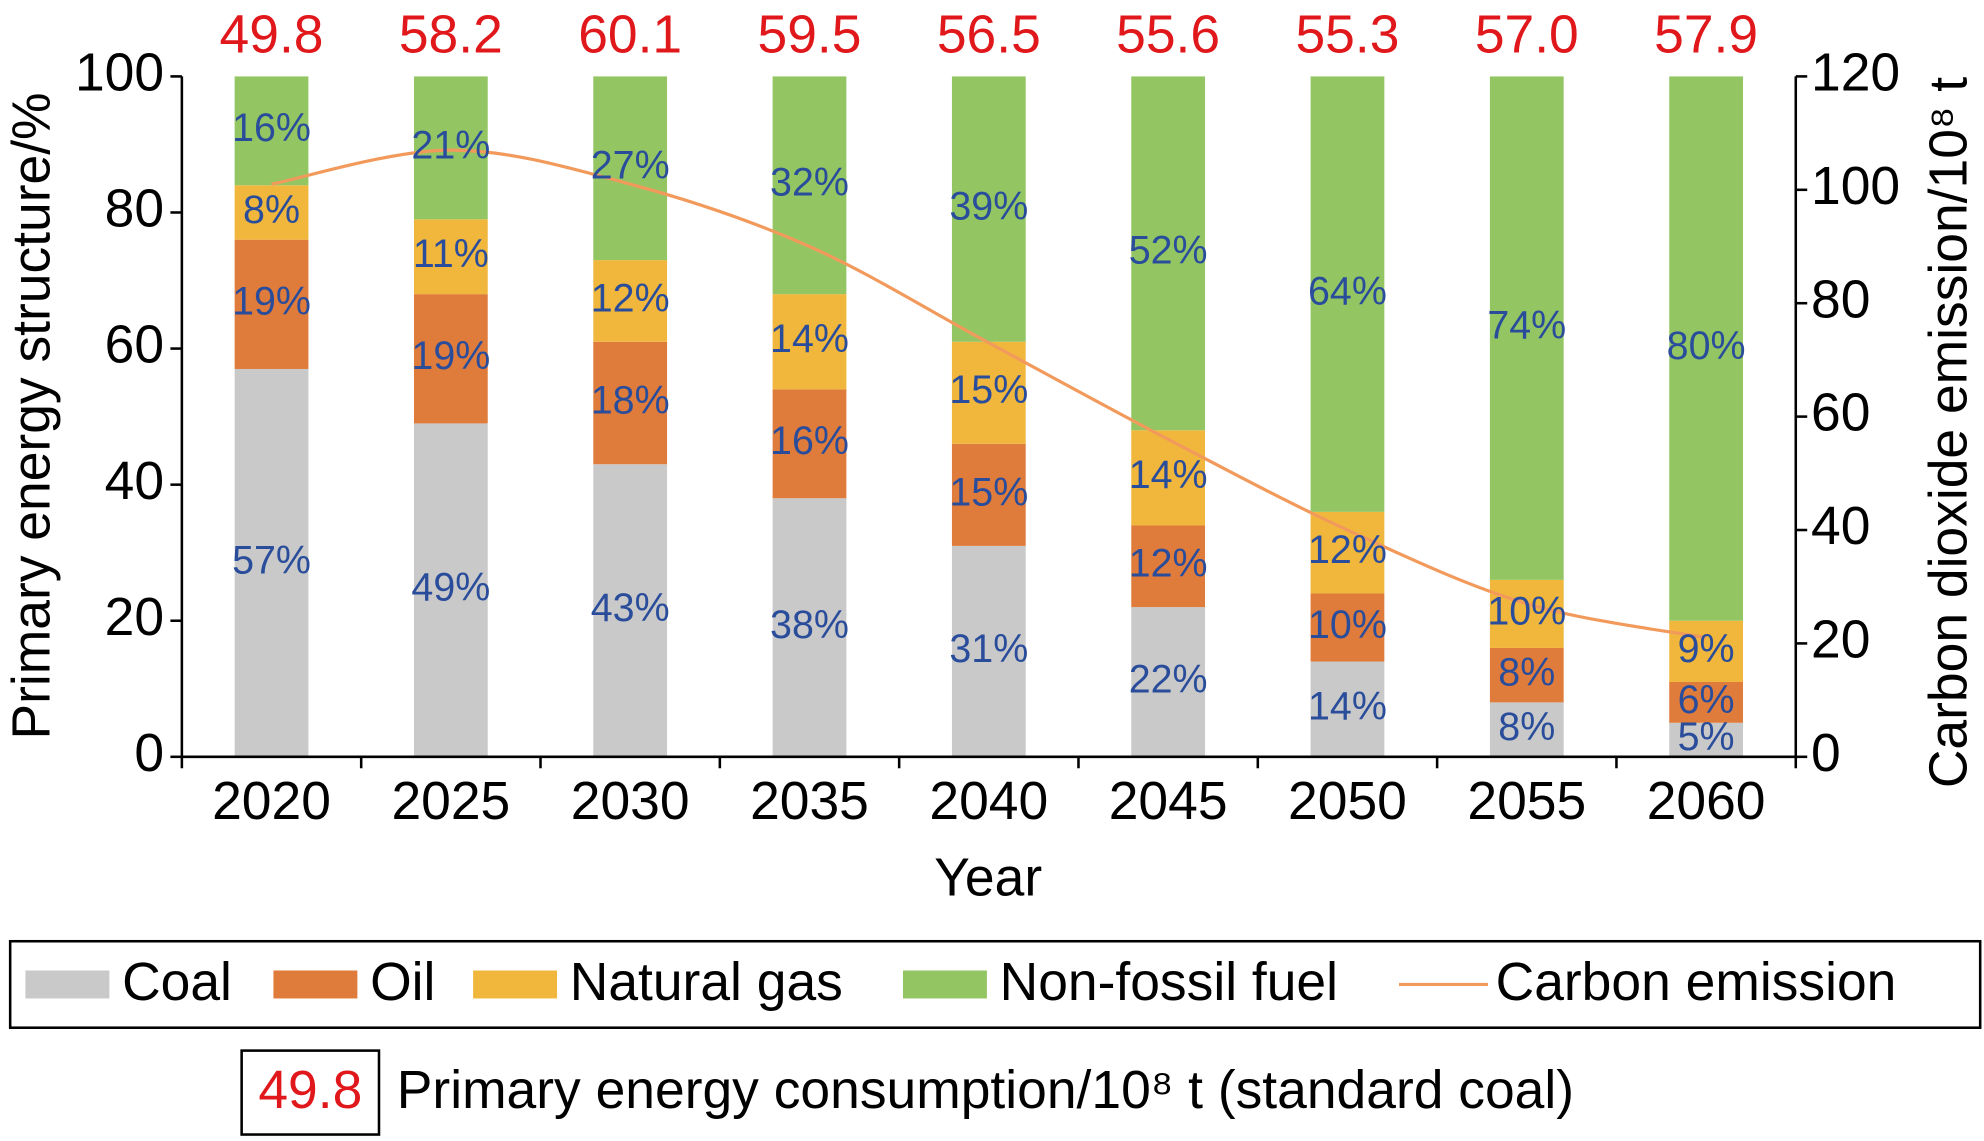 This screenshot has width=1984, height=1141. Describe the element at coordinates (271, 801) in the screenshot. I see `x-tick-label: 2020` at that location.